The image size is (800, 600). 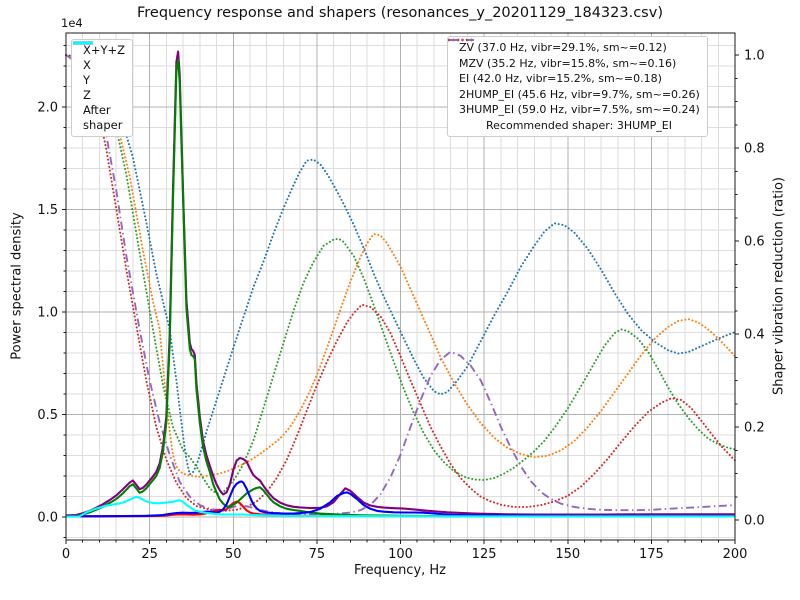 What do you see at coordinates (754, 428) in the screenshot?
I see `y-right-tick-label: 0.2` at bounding box center [754, 428].